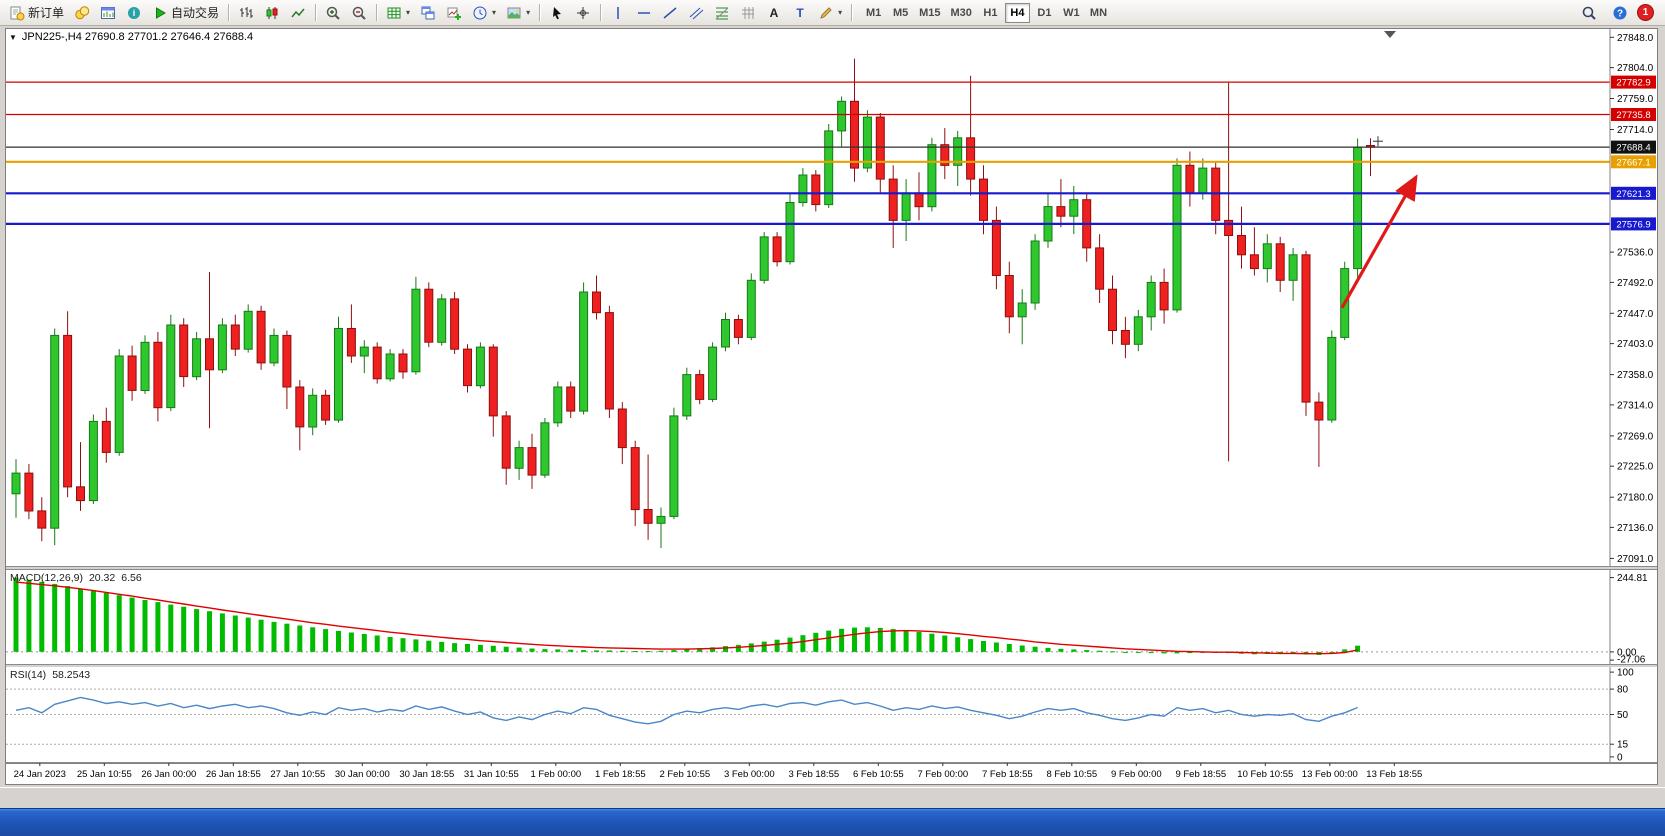  What do you see at coordinates (930, 12) in the screenshot?
I see `tf-button-m15: M15` at bounding box center [930, 12].